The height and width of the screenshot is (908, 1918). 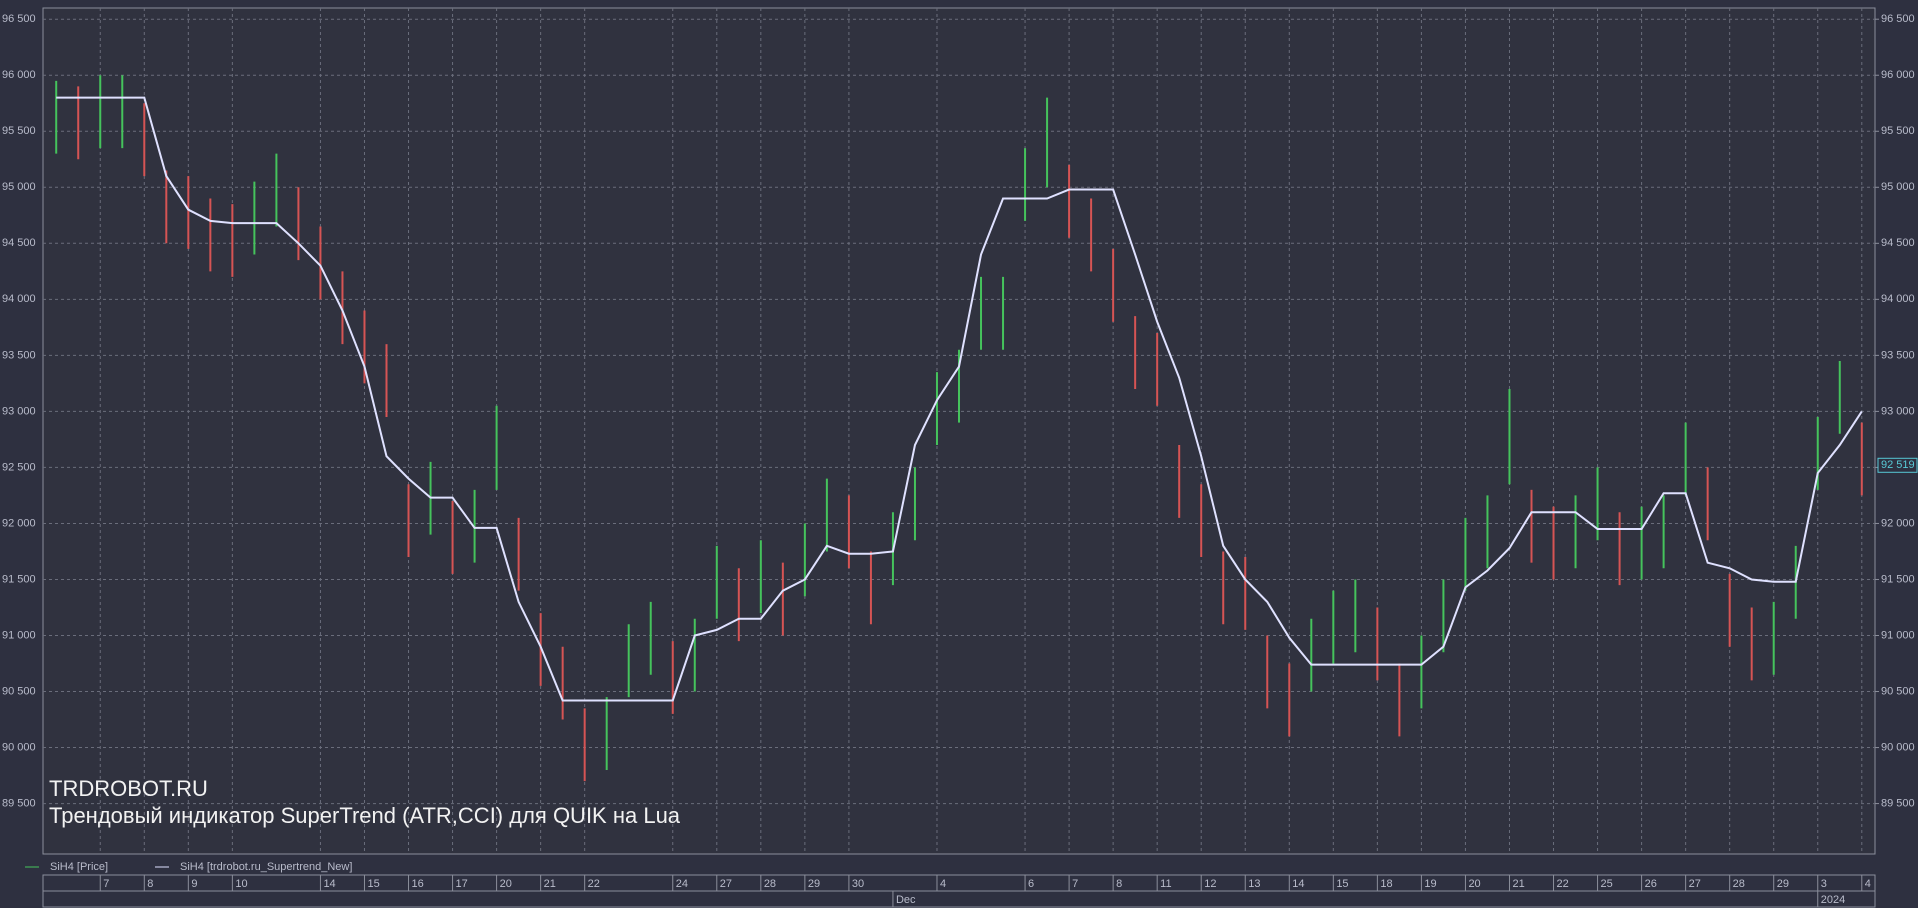 I want to click on x-tick-label: 30, so click(x=858, y=884).